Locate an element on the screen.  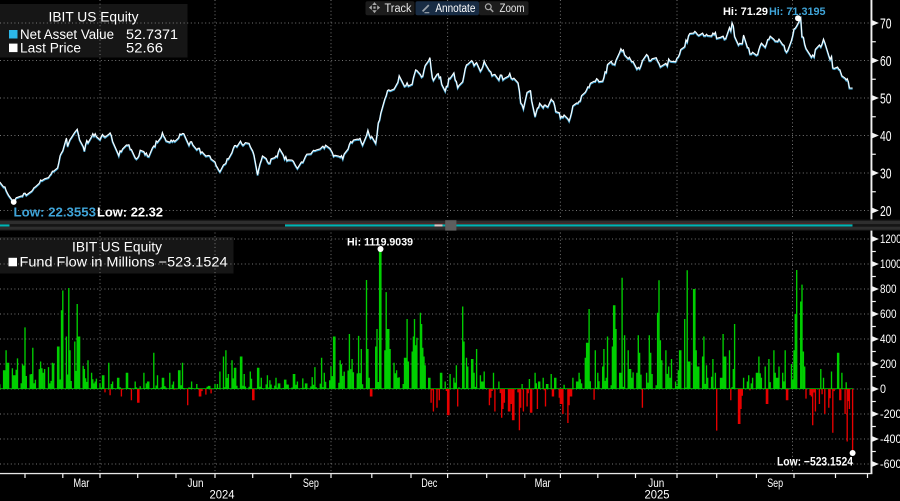
svg-text: Low: 22.32 is located at coordinates (130, 213).